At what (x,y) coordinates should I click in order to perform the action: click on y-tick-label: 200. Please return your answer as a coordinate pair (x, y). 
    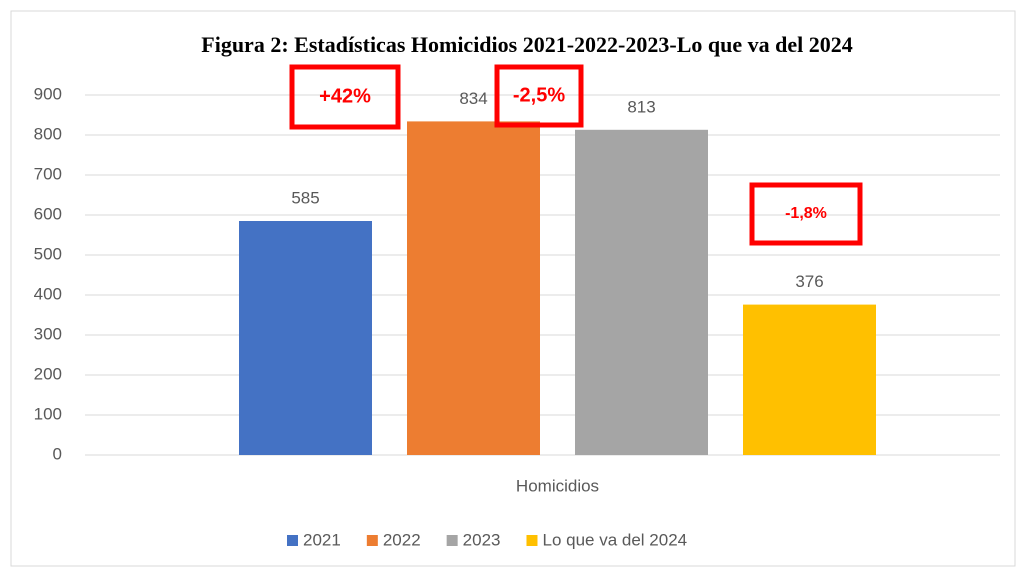
    Looking at the image, I should click on (48, 373).